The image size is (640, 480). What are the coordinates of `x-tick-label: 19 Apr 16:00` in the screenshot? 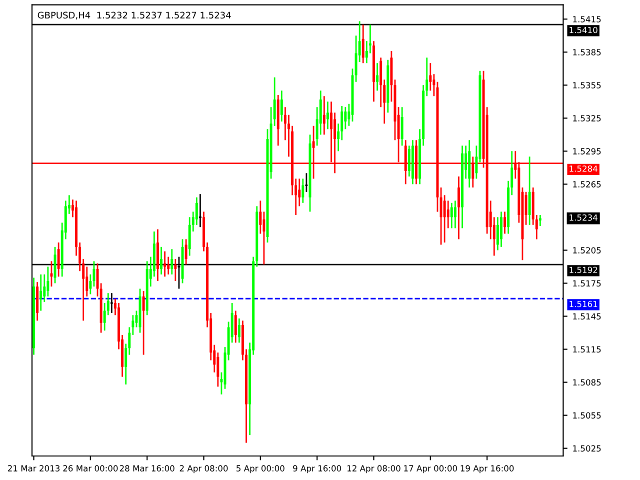 It's located at (487, 469).